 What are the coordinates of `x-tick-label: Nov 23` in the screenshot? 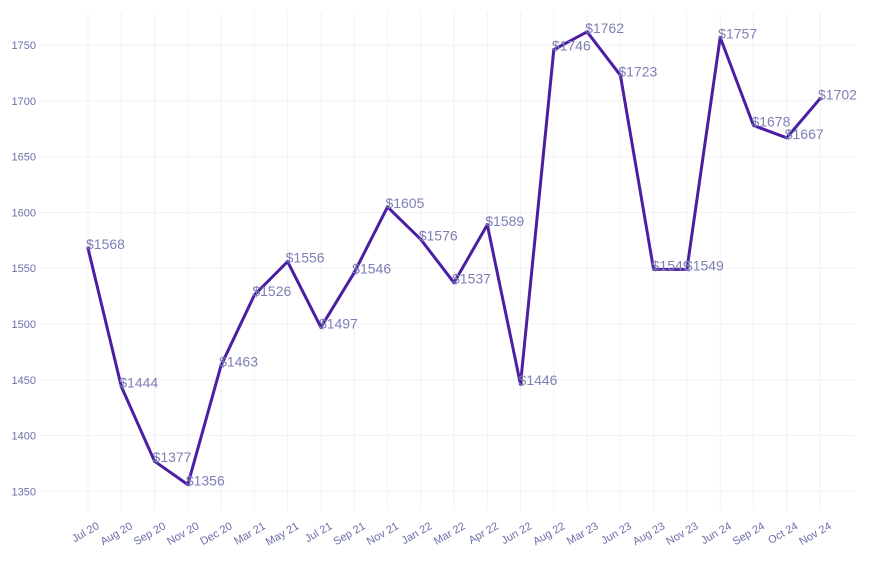 It's located at (682, 534).